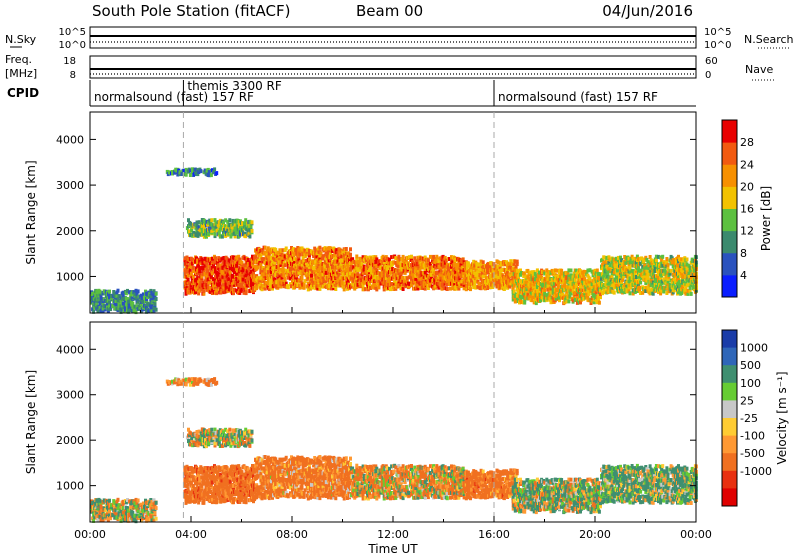 The width and height of the screenshot is (800, 558). What do you see at coordinates (717, 32) in the screenshot?
I see `noise-right-tick-top: 10^5` at bounding box center [717, 32].